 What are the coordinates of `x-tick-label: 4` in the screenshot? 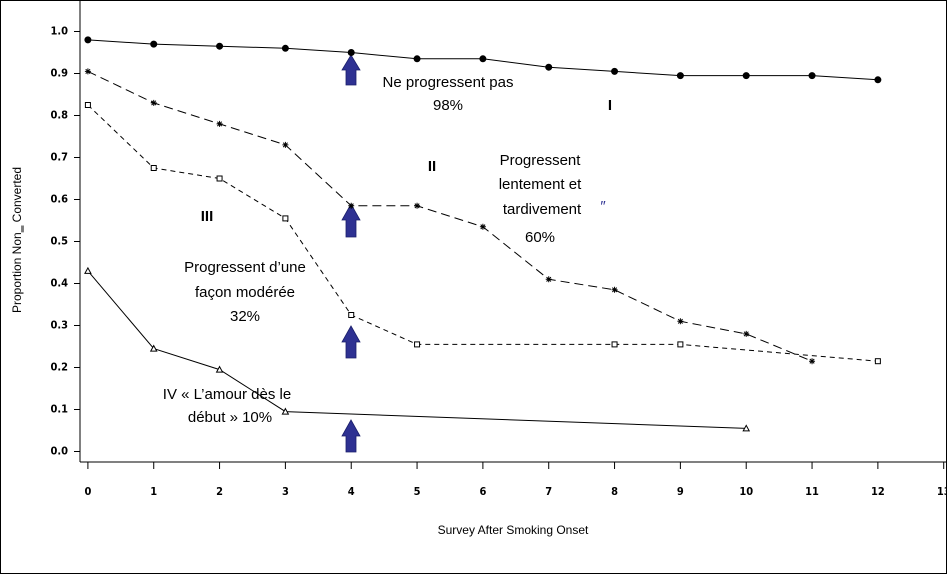 It's located at (351, 491).